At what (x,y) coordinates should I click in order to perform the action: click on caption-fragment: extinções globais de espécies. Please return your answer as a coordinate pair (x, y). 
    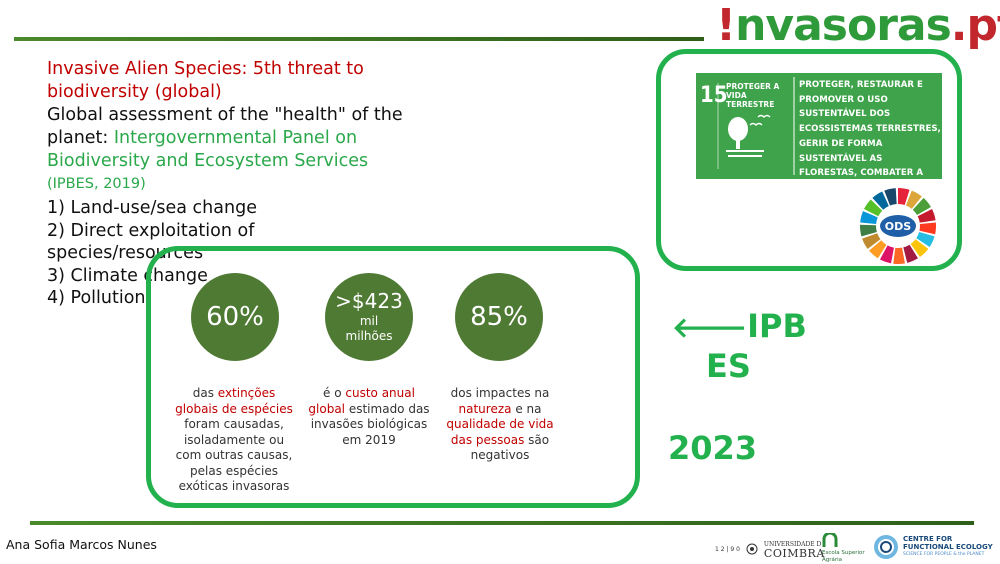
    Looking at the image, I should click on (234, 401).